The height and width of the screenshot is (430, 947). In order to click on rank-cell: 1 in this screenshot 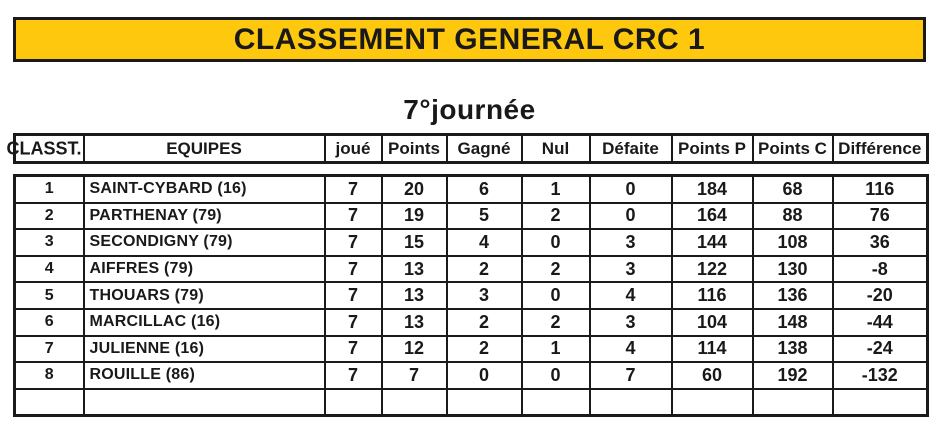, I will do `click(49, 189)`.